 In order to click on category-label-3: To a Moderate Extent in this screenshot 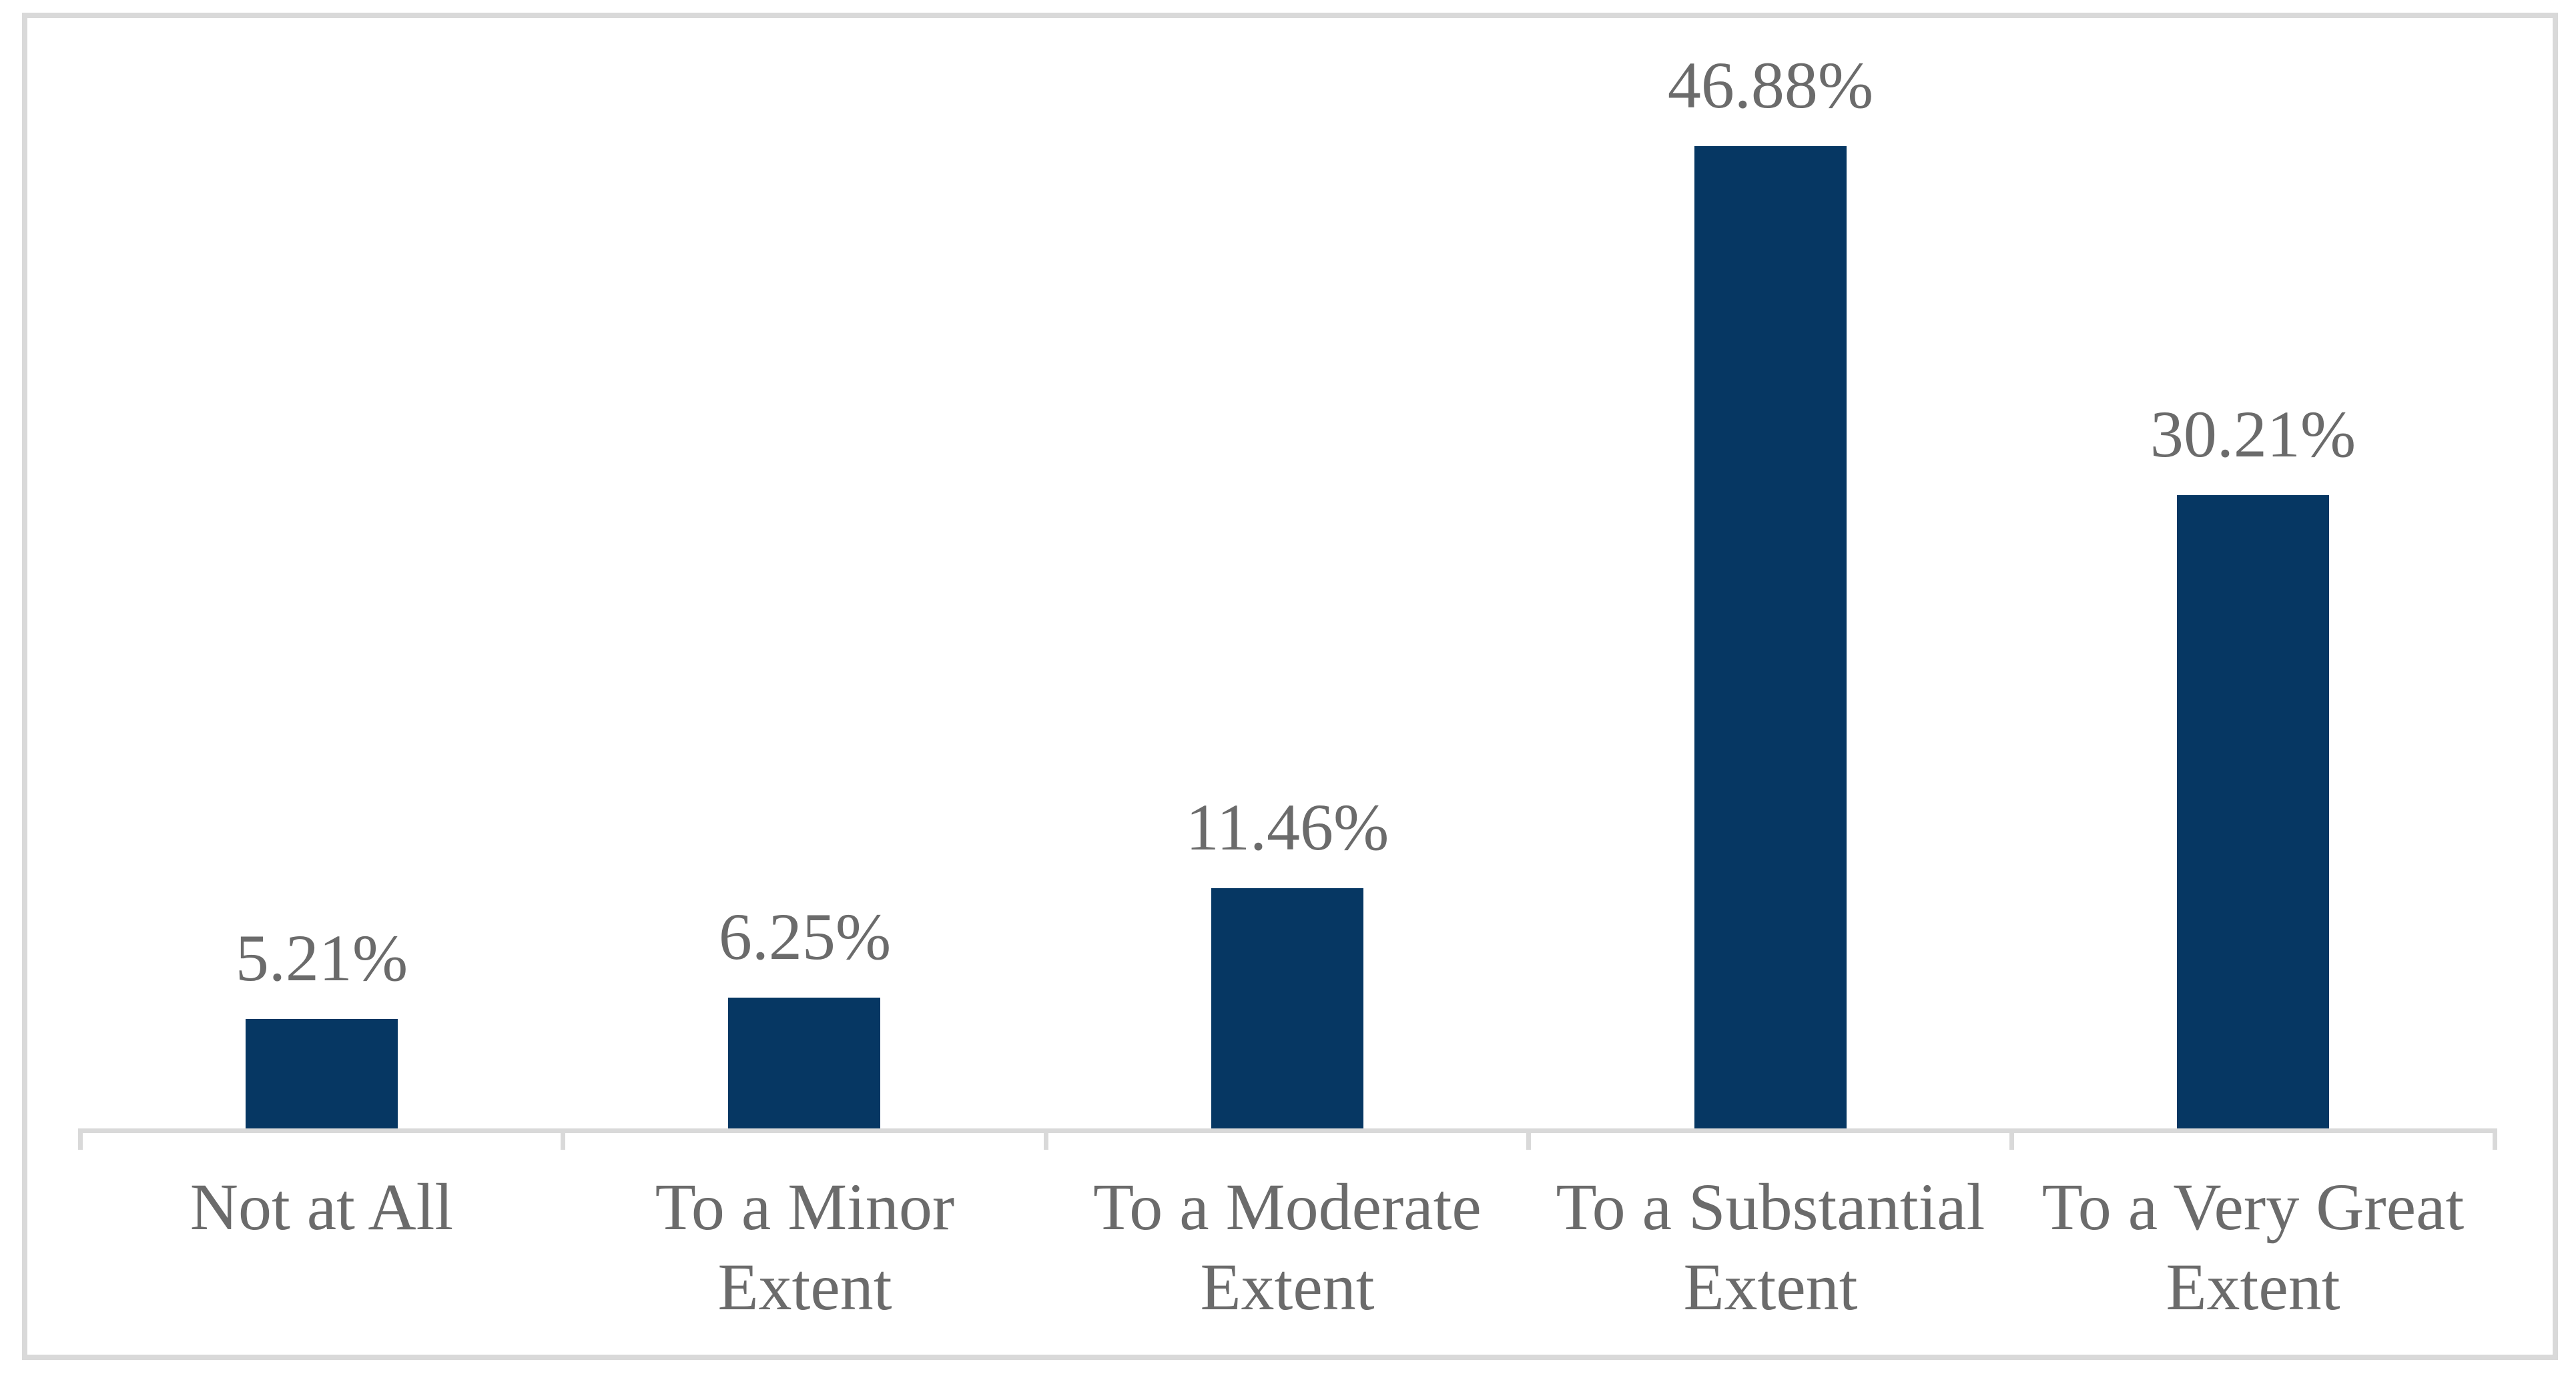, I will do `click(1287, 1247)`.